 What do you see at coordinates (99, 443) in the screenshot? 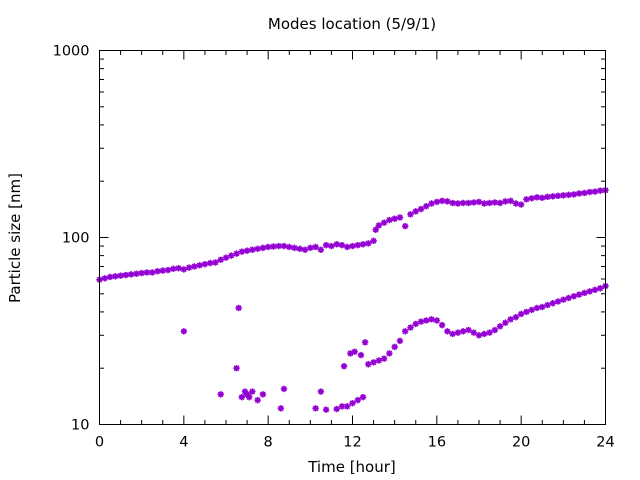
I see `x-tick-label: 0` at bounding box center [99, 443].